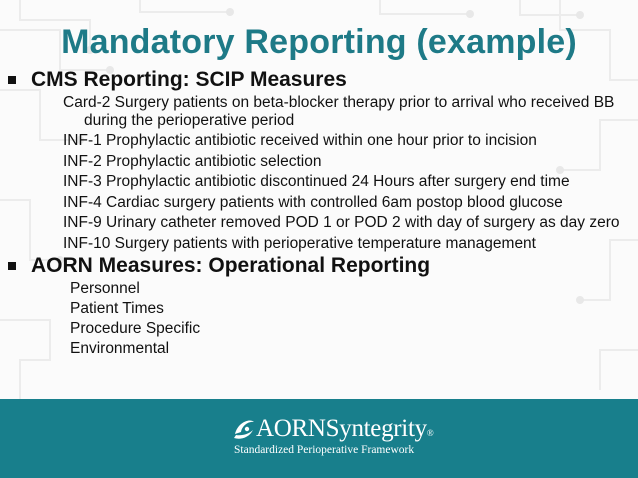 This screenshot has height=478, width=638. I want to click on aorn-item-procedure-specific: Procedure Specific, so click(135, 328).